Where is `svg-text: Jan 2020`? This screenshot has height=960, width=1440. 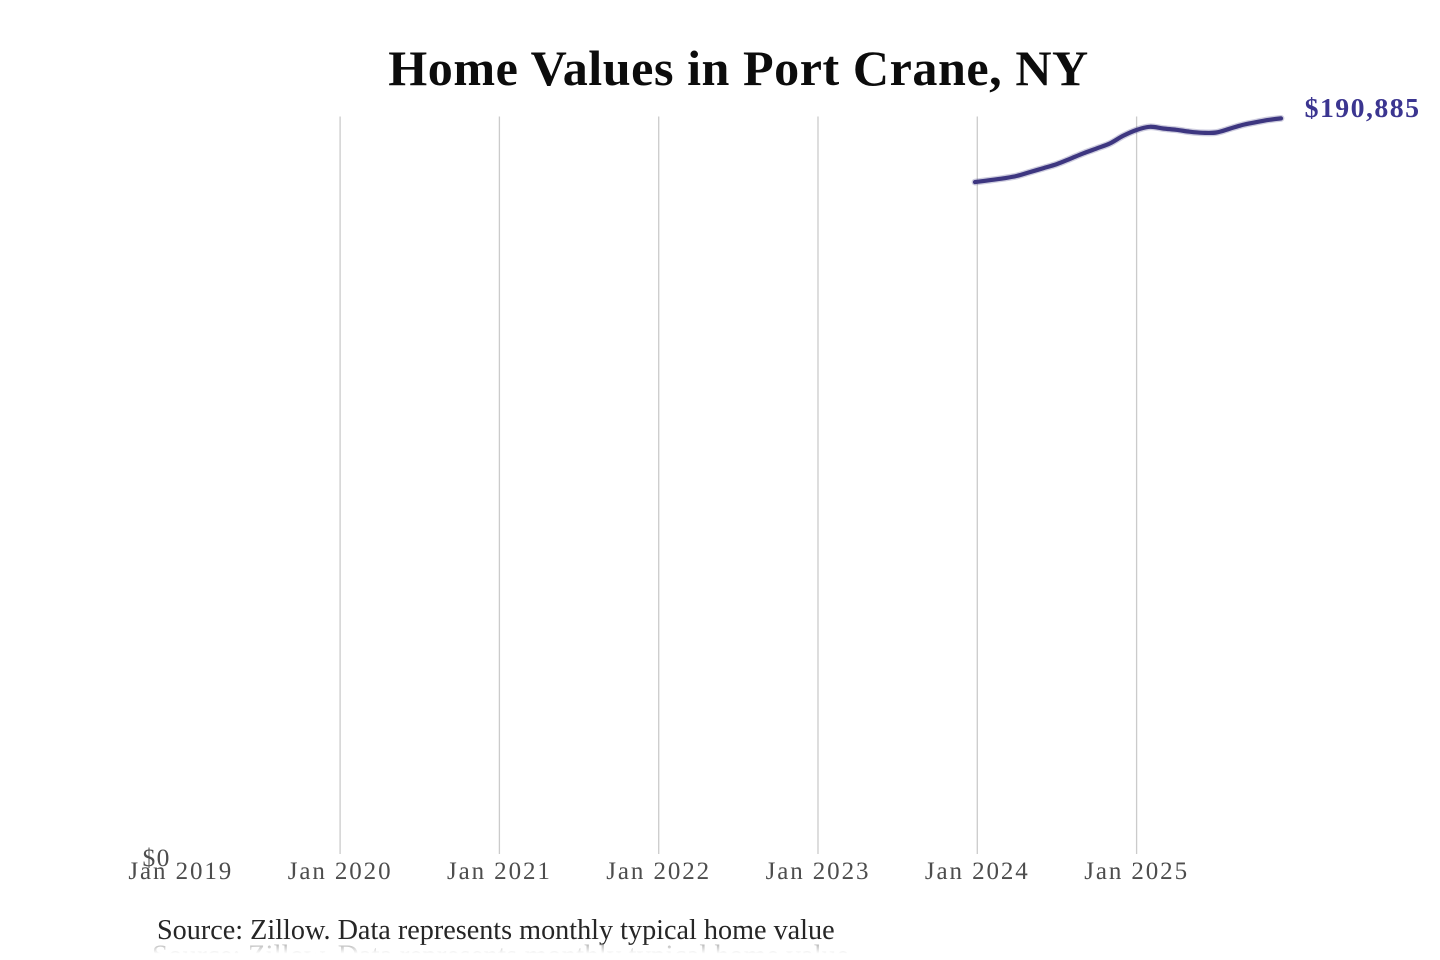
svg-text: Jan 2020 is located at coordinates (340, 871).